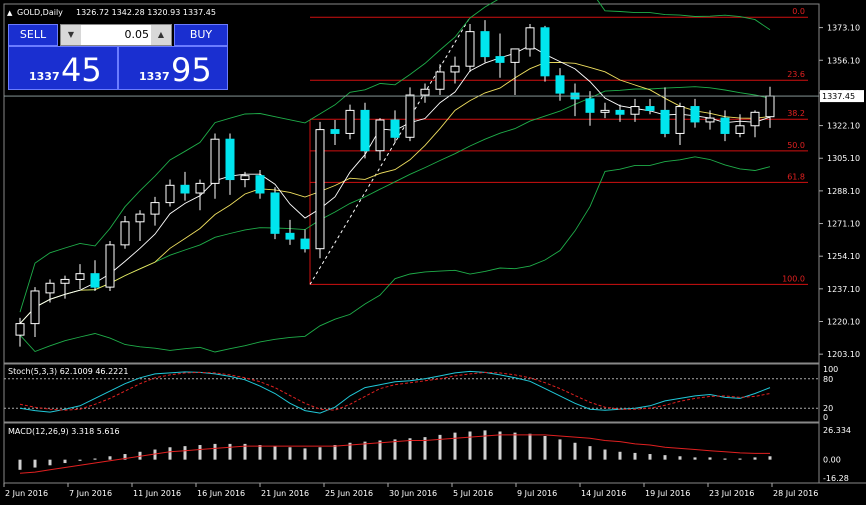  Describe the element at coordinates (843, 322) in the screenshot. I see `price-tick-label: 1220.10` at that location.